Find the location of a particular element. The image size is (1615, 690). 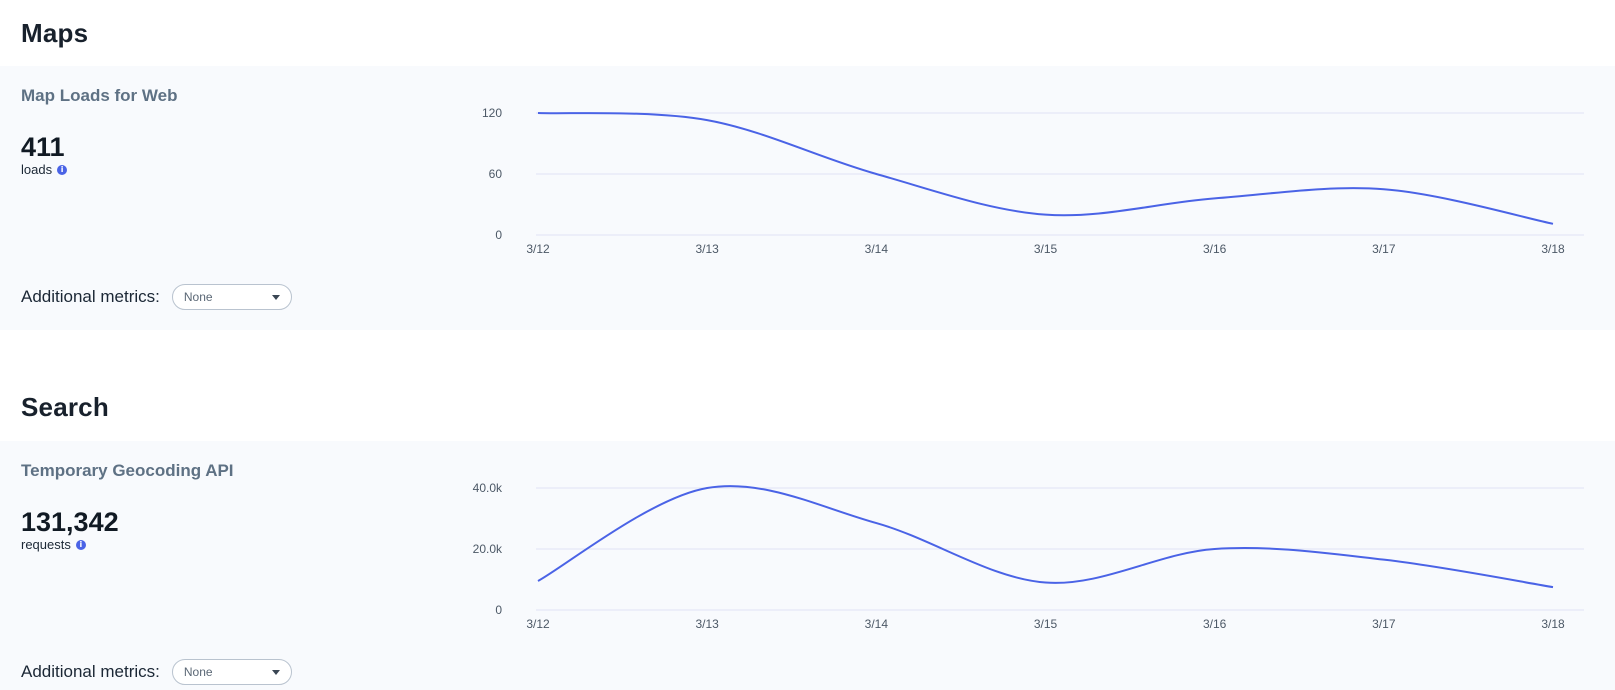

section-heading-maps: Maps is located at coordinates (55, 33).